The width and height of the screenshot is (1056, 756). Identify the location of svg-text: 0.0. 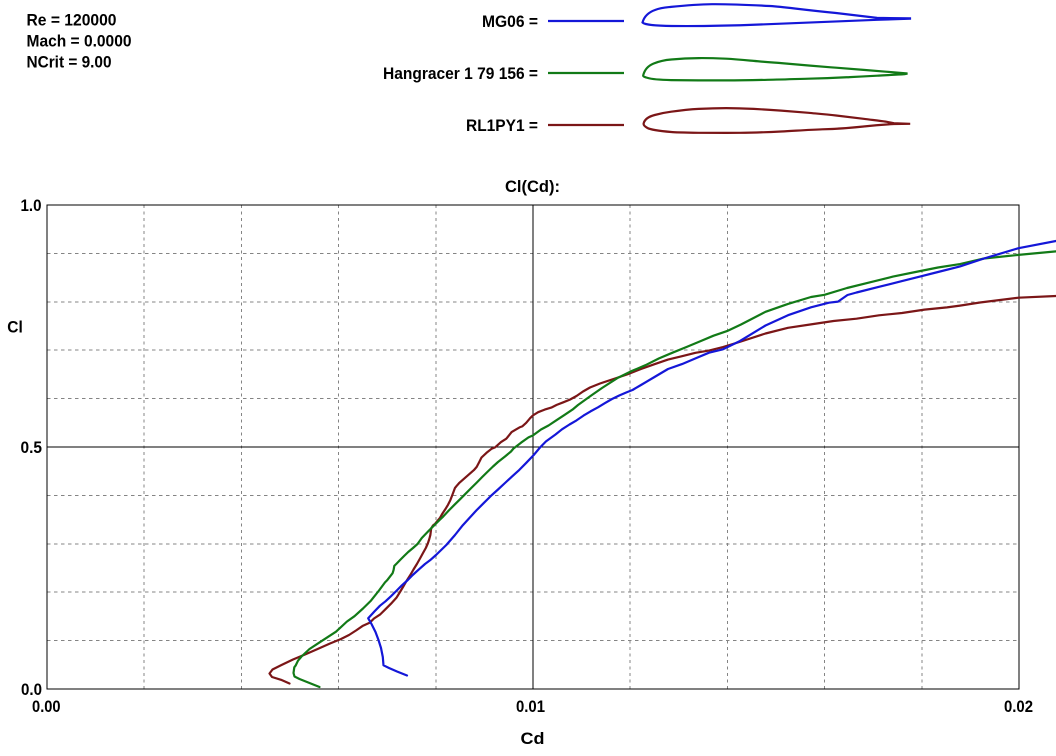
(31, 689).